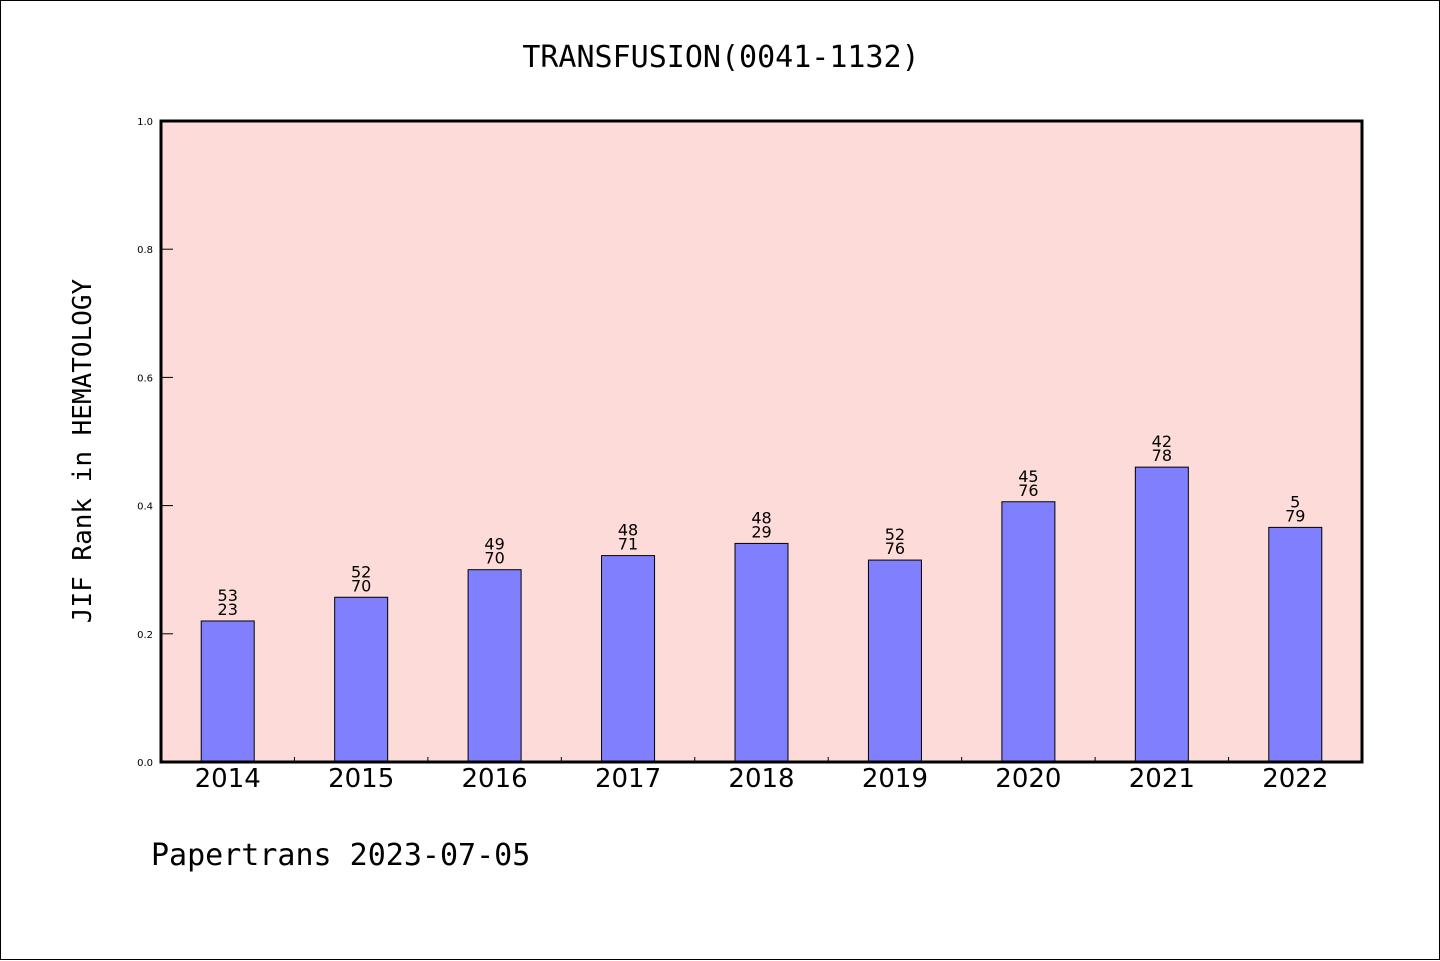  What do you see at coordinates (1028, 632) in the screenshot?
I see `bar-2020` at bounding box center [1028, 632].